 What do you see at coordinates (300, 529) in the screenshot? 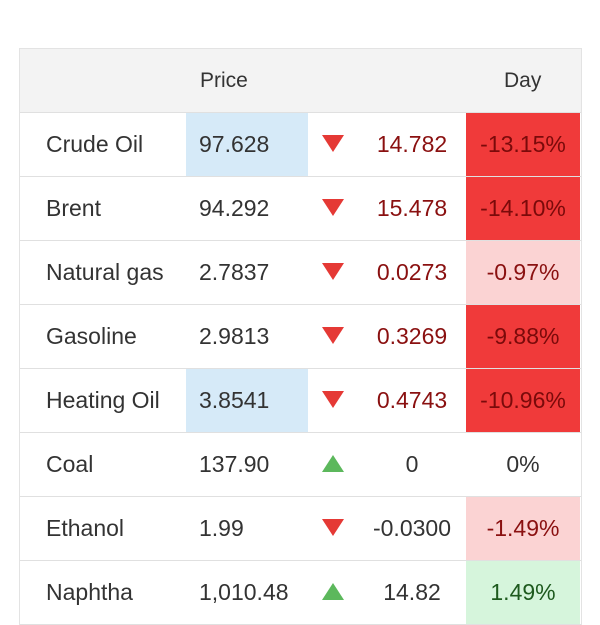
I see `table-row: Ethanol 1.99 -0.0300 -1.49%` at bounding box center [300, 529].